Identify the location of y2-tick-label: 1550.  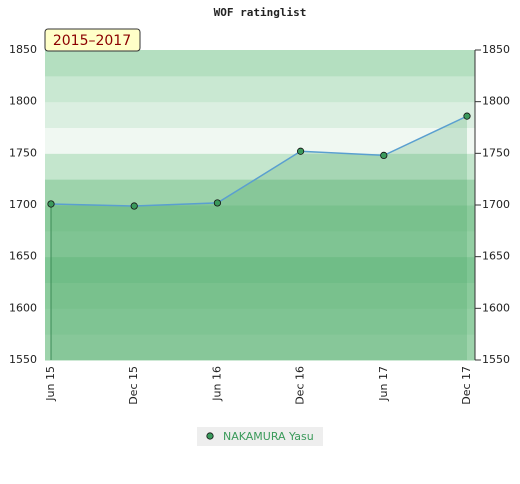
(496, 359).